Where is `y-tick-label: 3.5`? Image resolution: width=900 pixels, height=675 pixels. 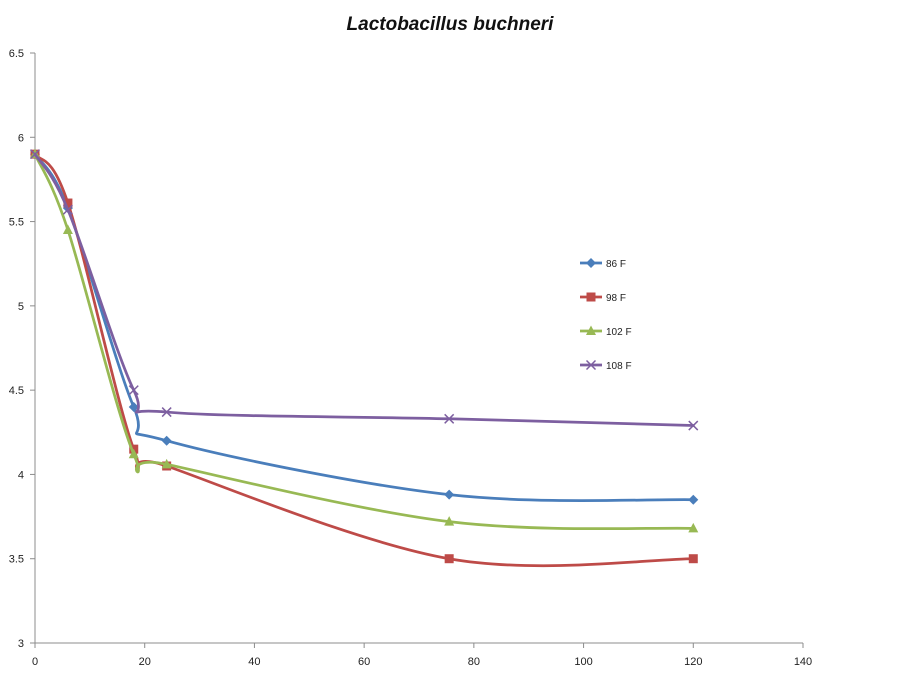 y-tick-label: 3.5 is located at coordinates (16, 560).